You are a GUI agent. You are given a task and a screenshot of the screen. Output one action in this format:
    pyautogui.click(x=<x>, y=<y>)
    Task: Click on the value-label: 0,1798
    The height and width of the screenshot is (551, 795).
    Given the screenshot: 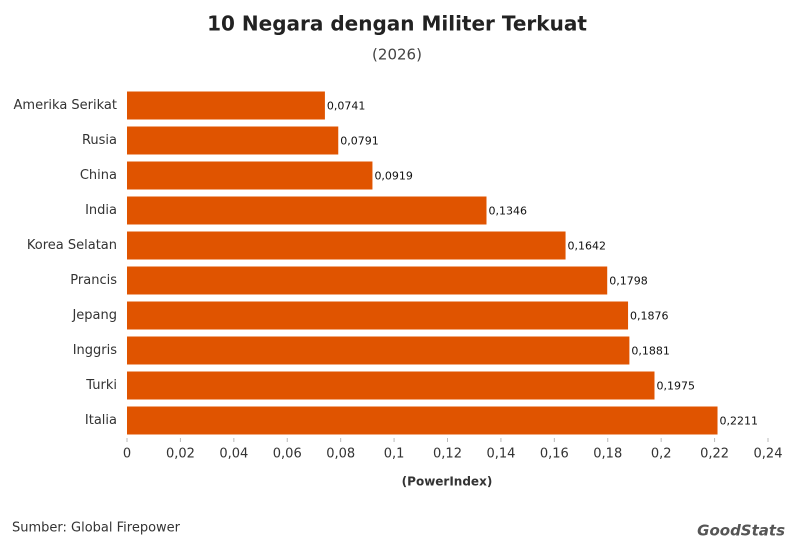 What is the action you would take?
    pyautogui.click(x=628, y=281)
    